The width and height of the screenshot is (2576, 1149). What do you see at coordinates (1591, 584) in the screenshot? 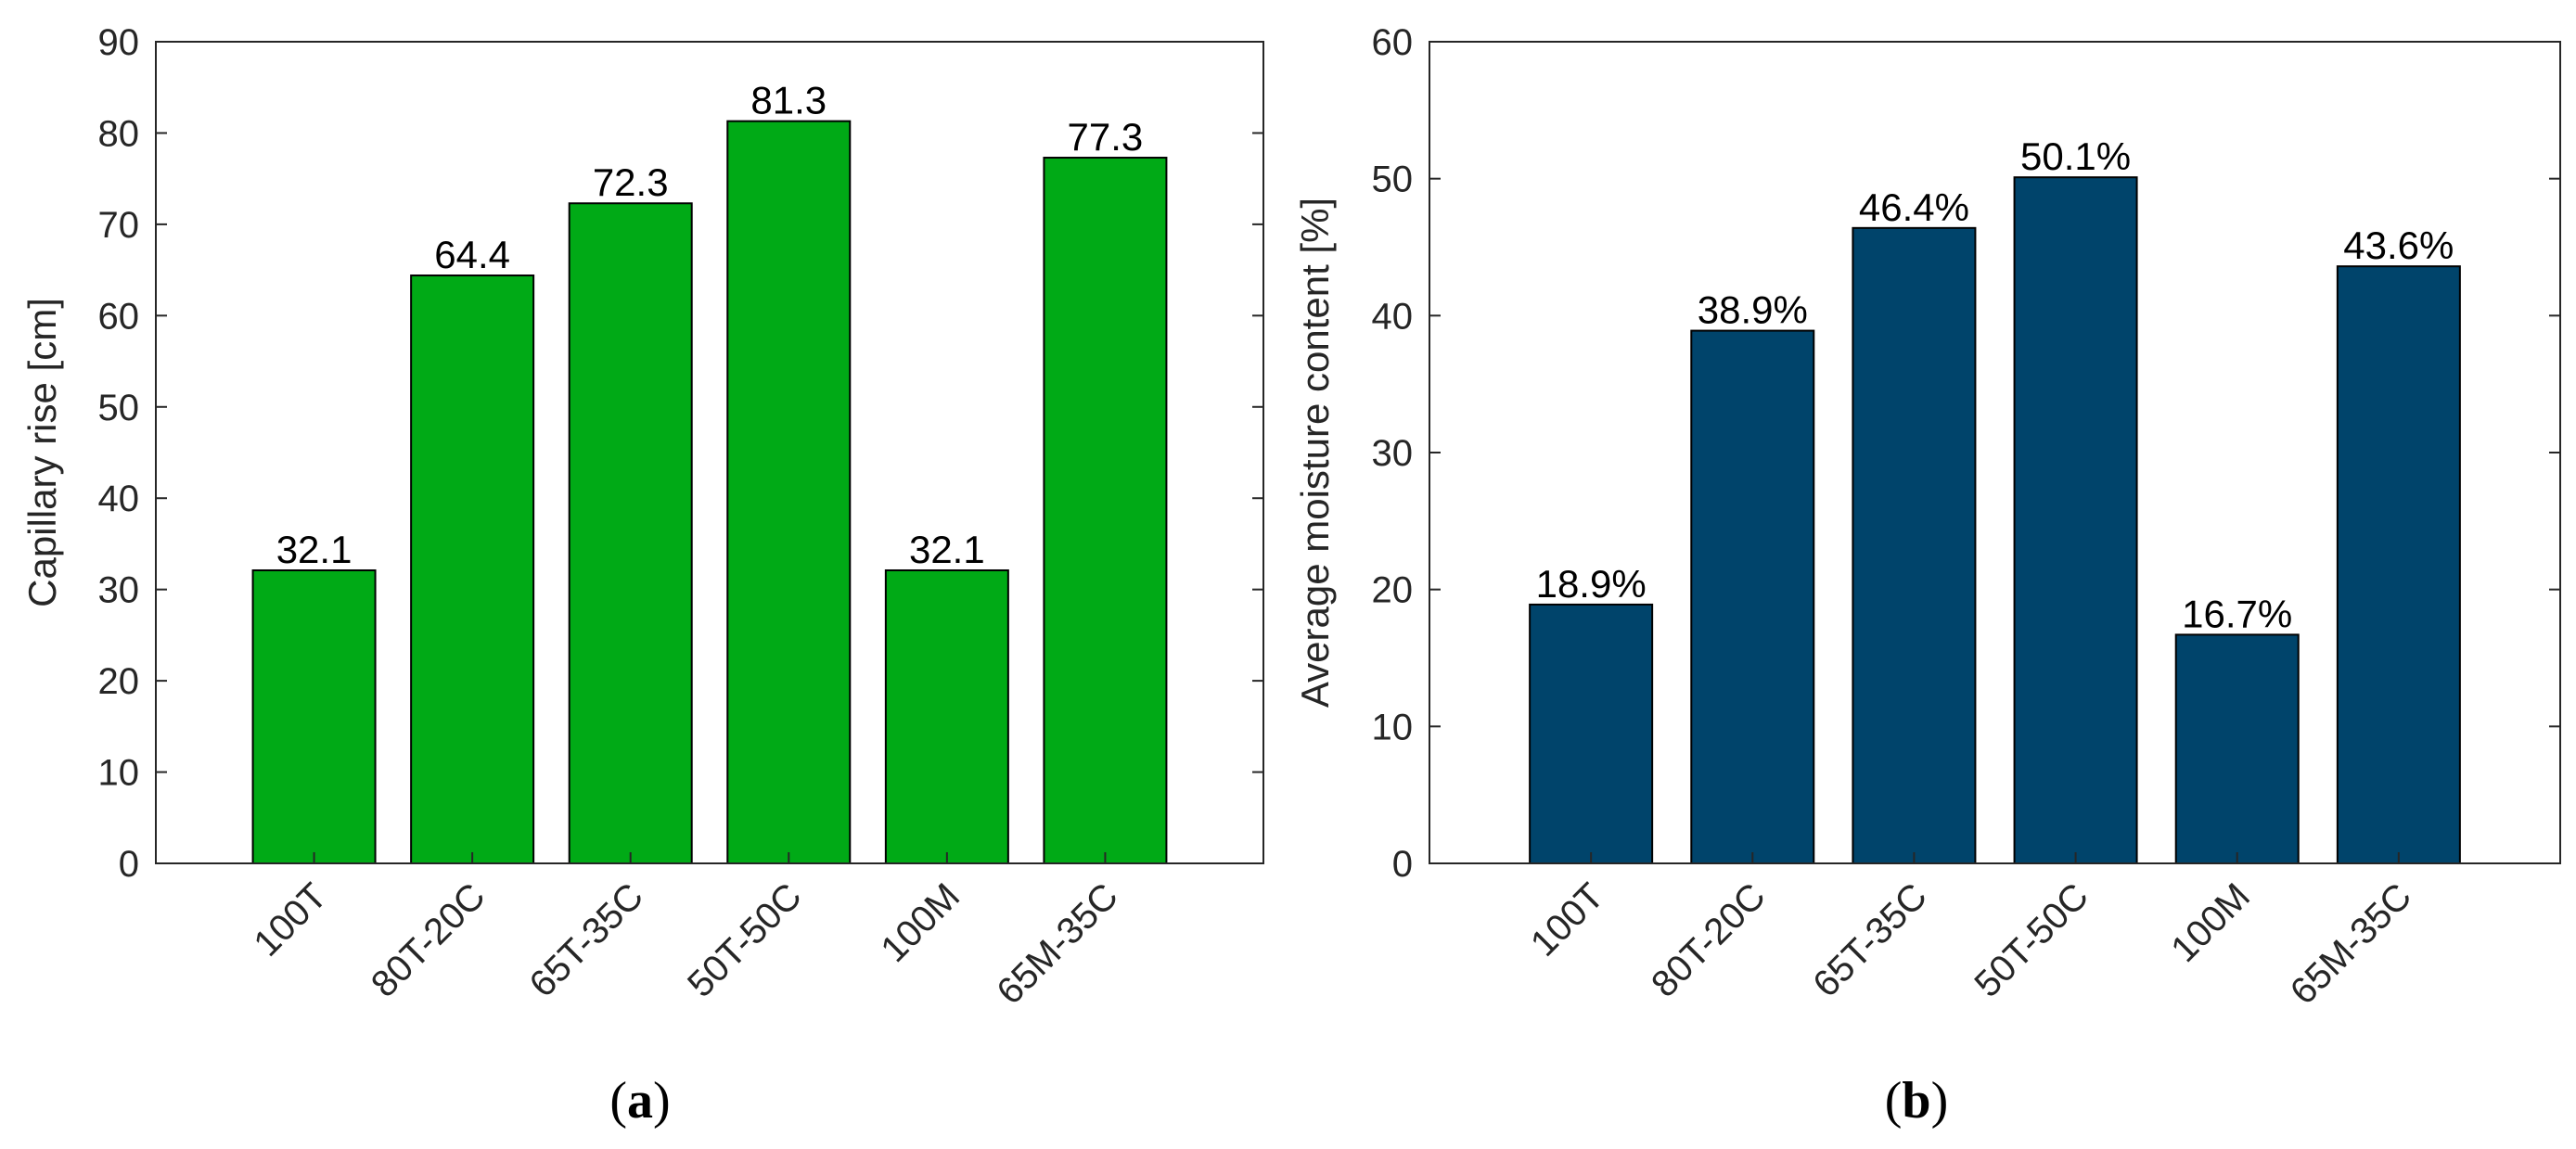
I see `data-label: 18.9%` at bounding box center [1591, 584].